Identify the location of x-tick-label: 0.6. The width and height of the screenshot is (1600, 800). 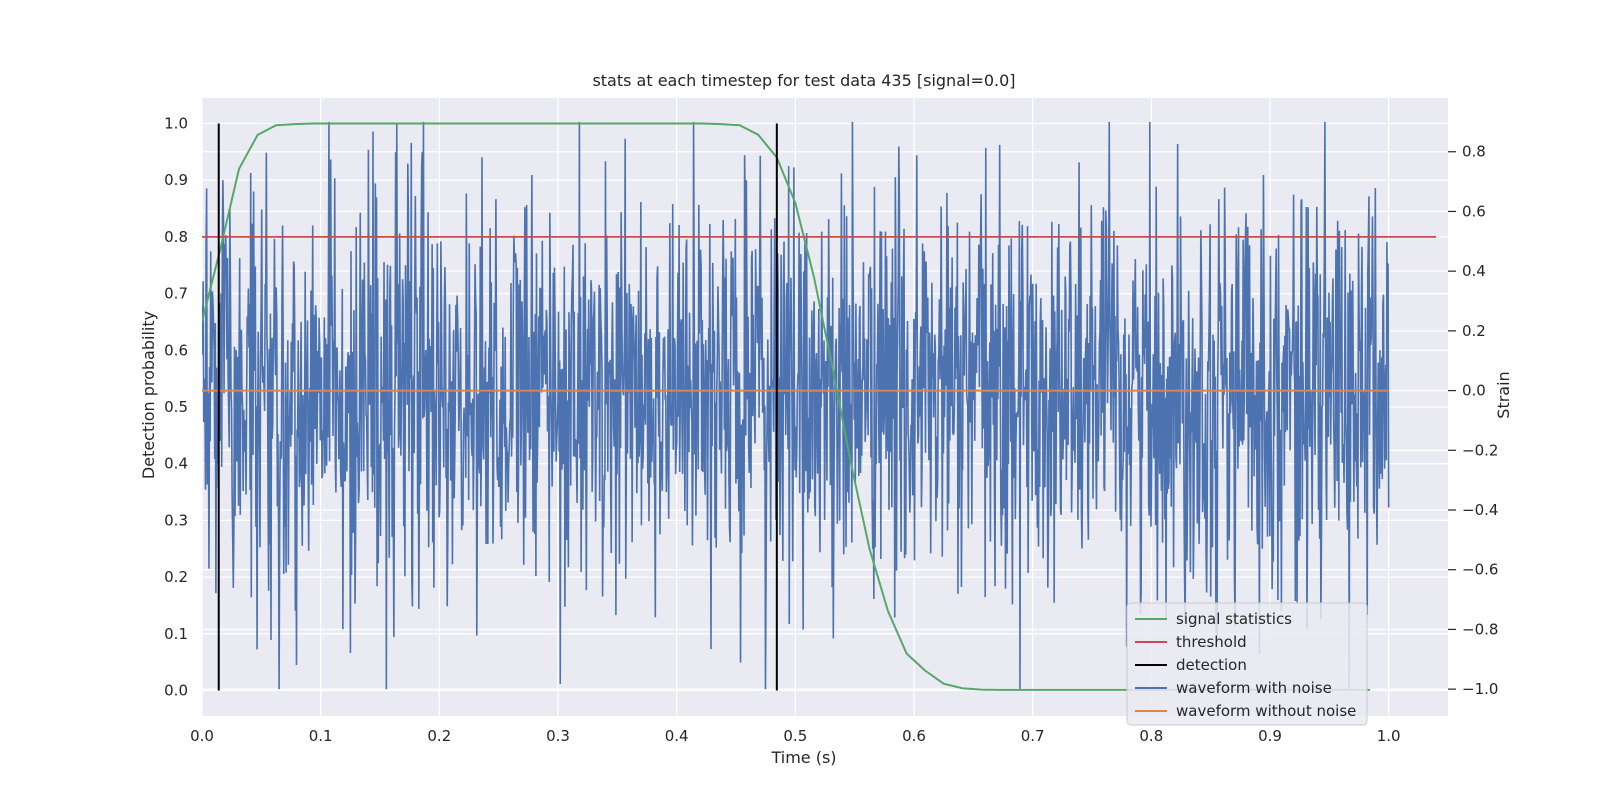
(914, 736).